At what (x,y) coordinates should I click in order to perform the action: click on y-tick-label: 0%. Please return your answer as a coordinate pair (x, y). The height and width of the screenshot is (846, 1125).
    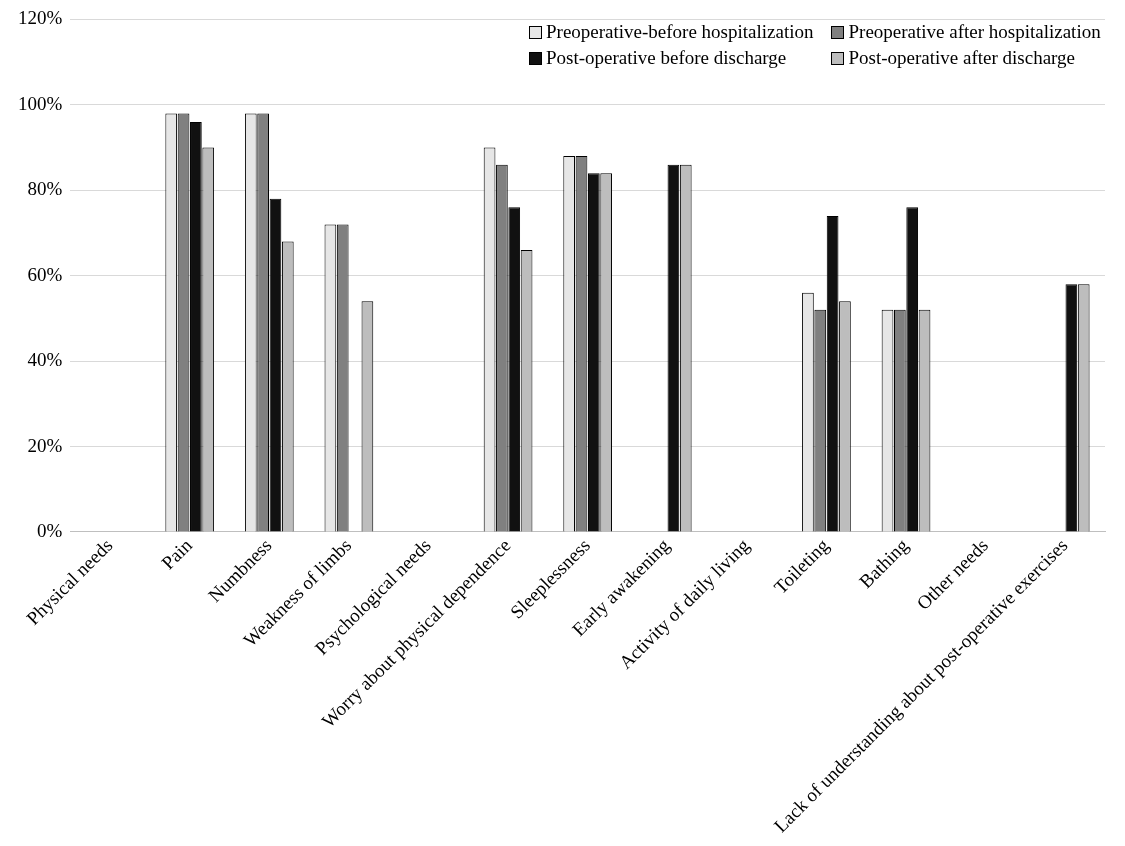
    Looking at the image, I should click on (50, 530).